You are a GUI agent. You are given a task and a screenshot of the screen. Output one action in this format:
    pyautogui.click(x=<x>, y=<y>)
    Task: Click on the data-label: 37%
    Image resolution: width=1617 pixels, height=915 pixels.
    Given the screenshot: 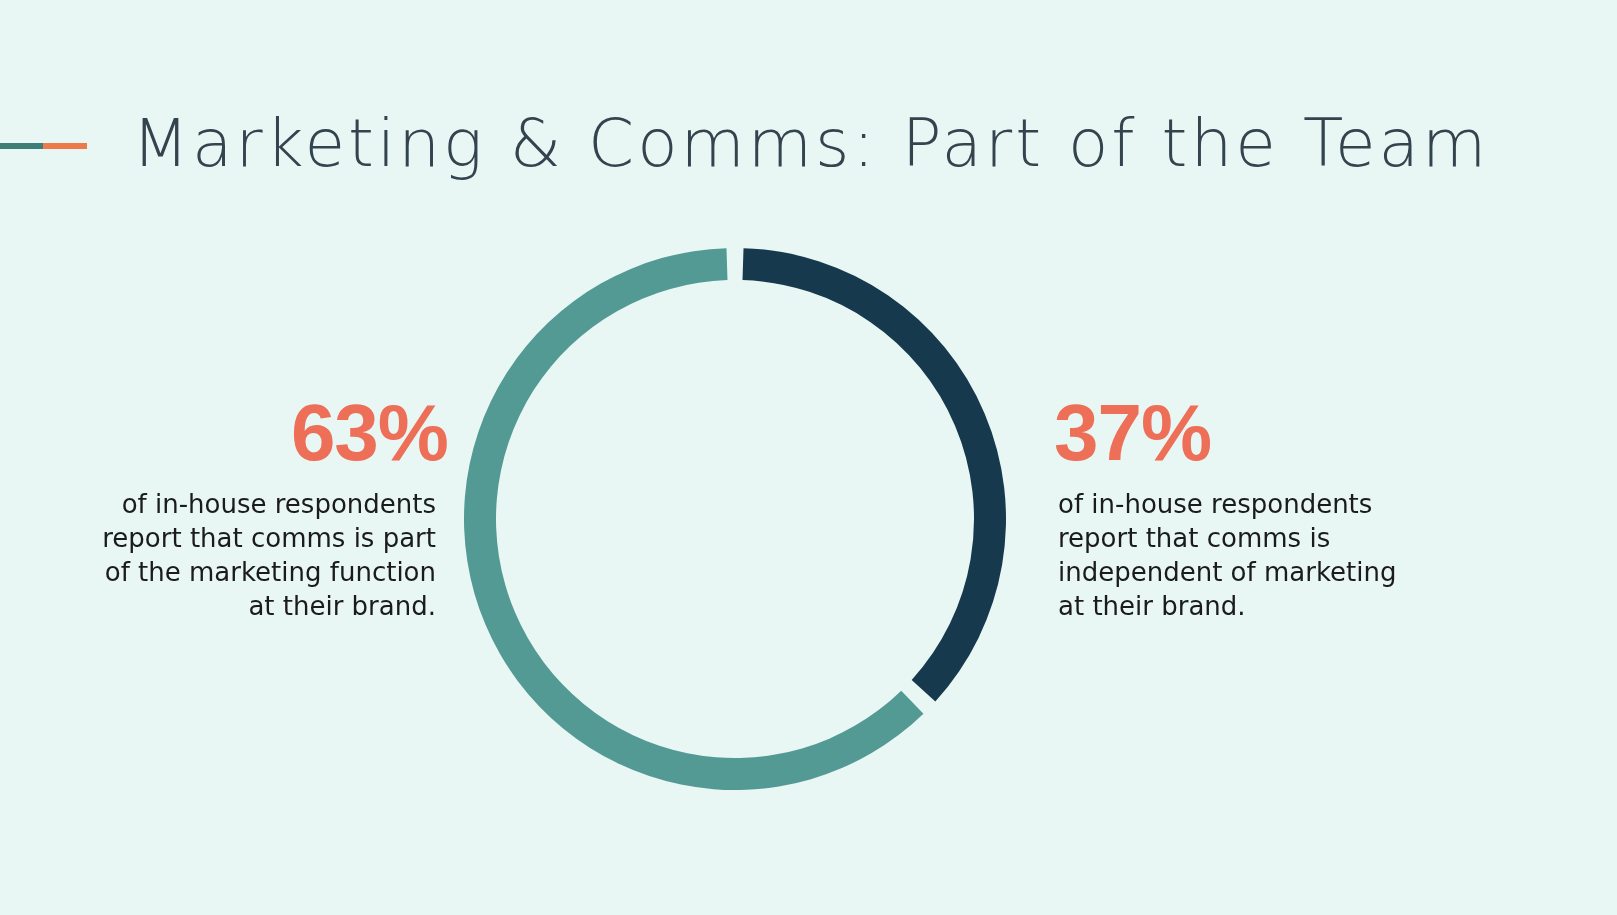 What is the action you would take?
    pyautogui.click(x=1133, y=433)
    